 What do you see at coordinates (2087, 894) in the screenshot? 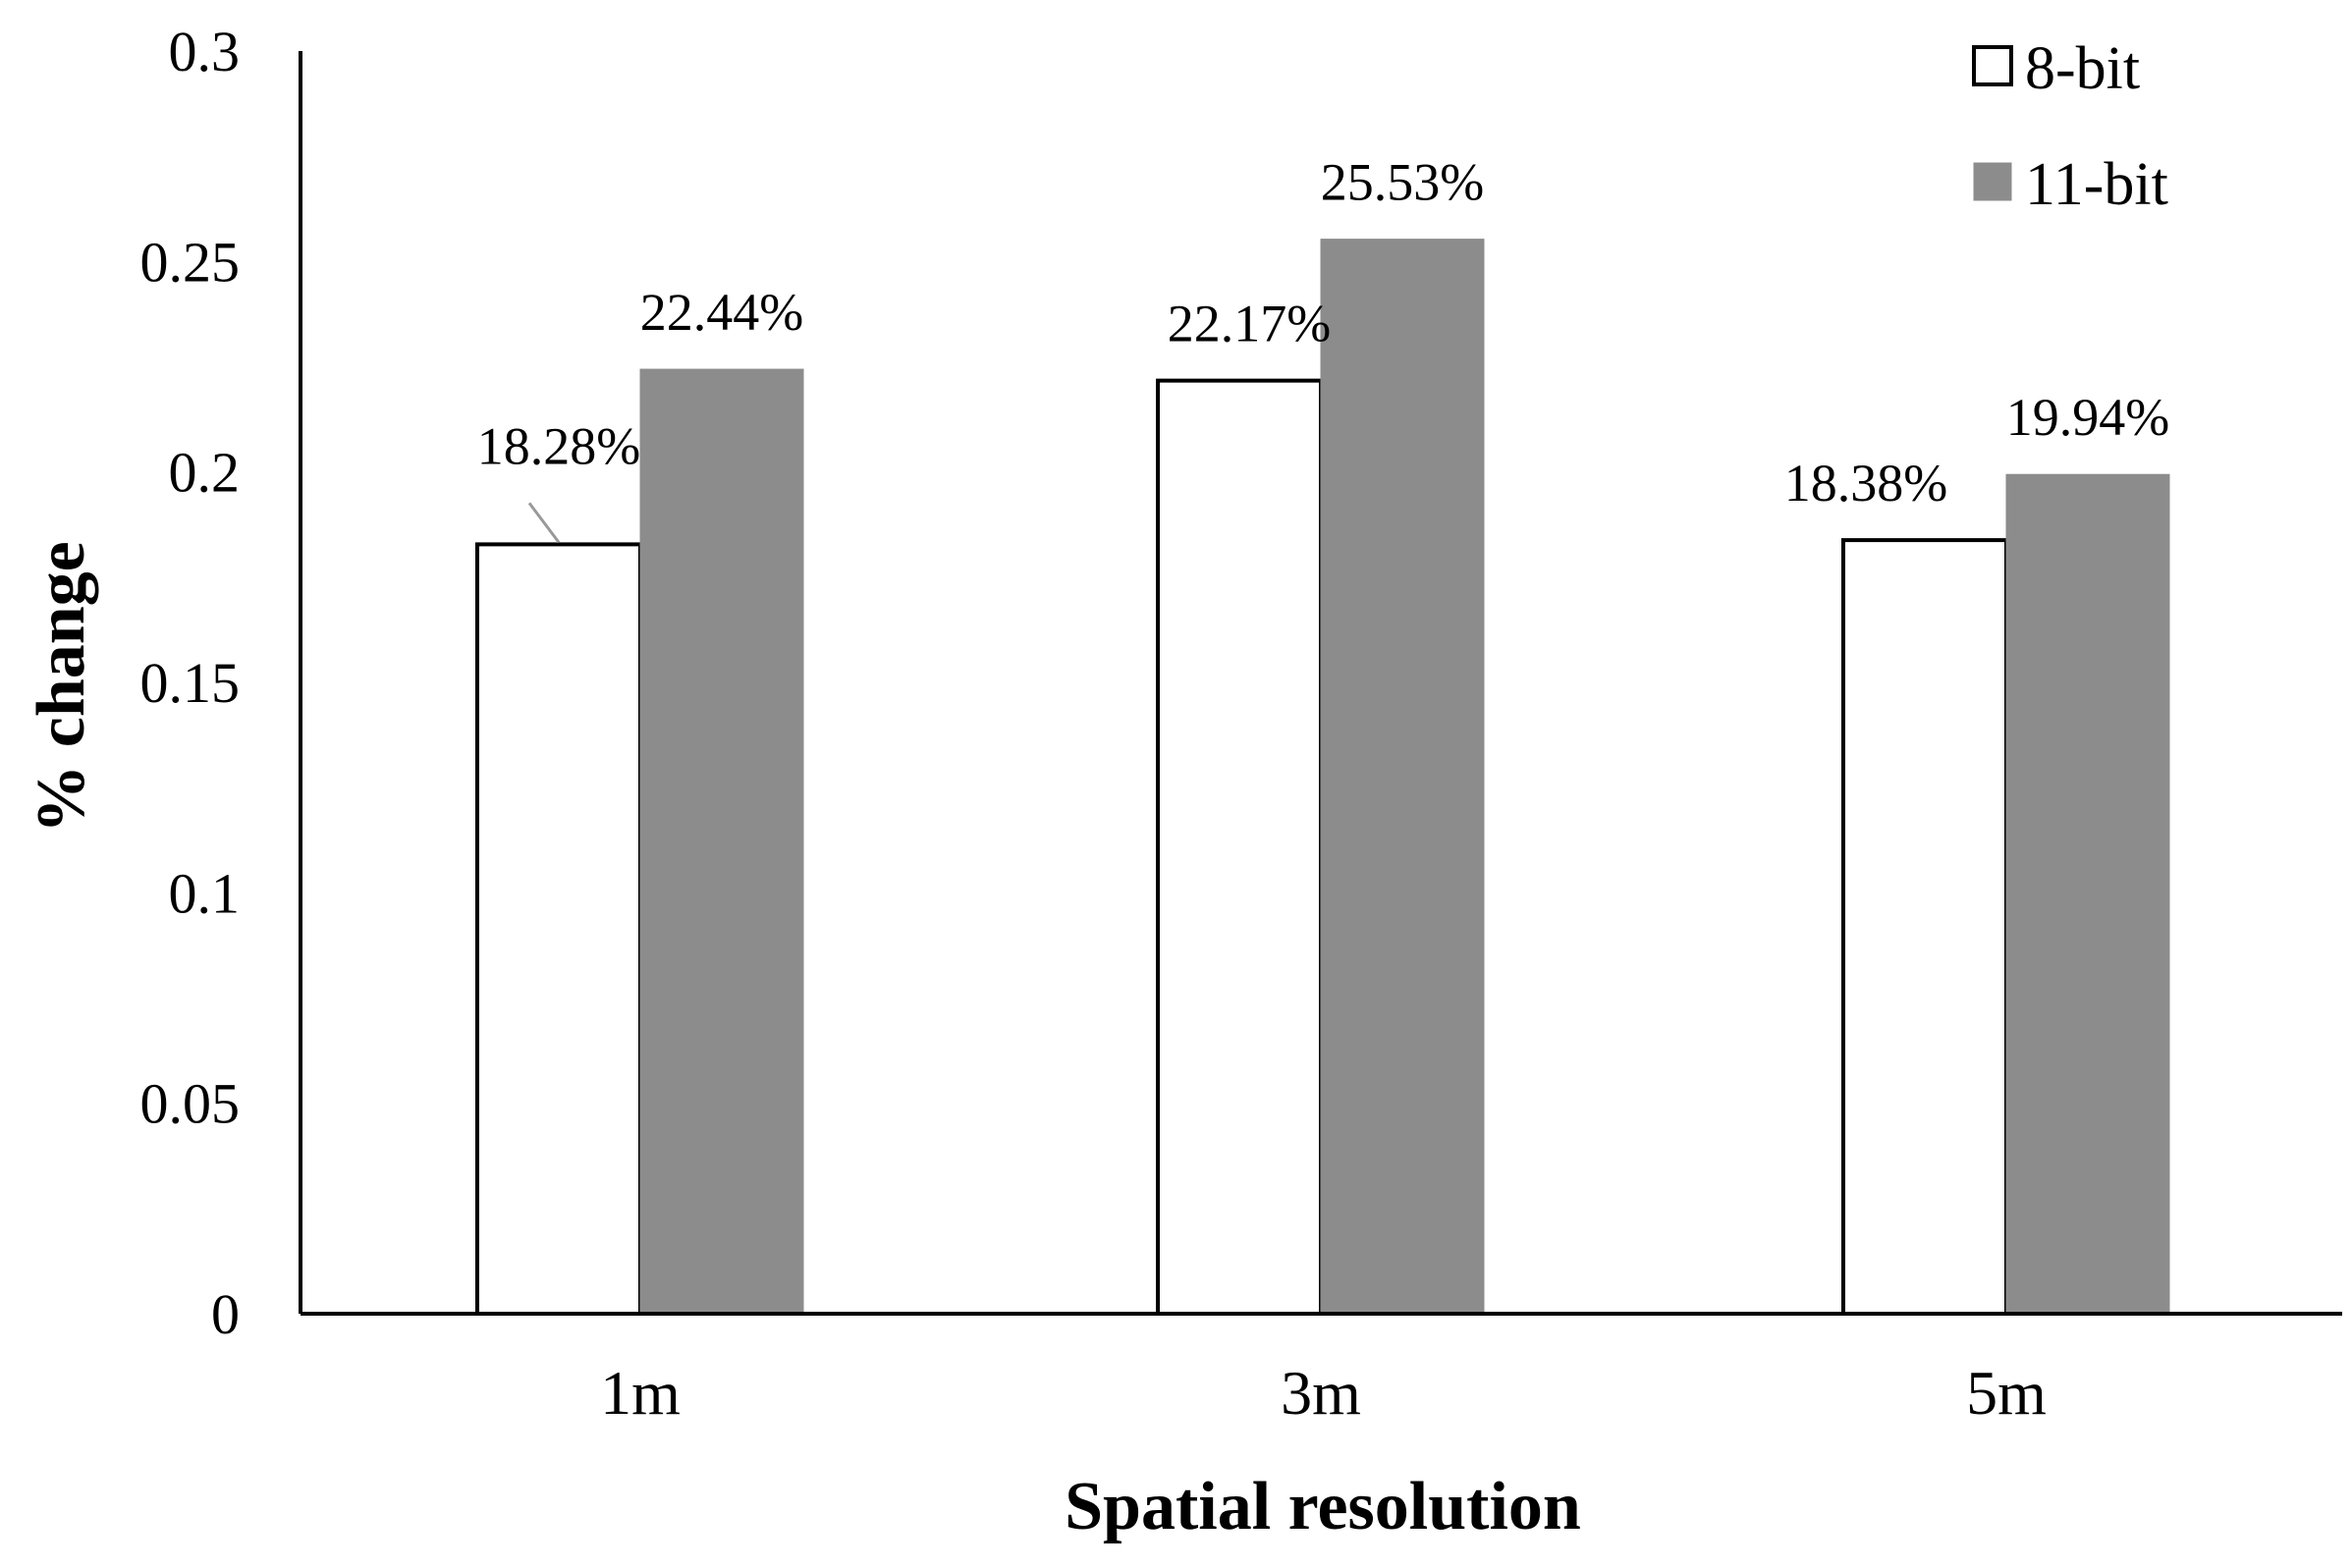
I see `bar-11-bit-5m` at bounding box center [2087, 894].